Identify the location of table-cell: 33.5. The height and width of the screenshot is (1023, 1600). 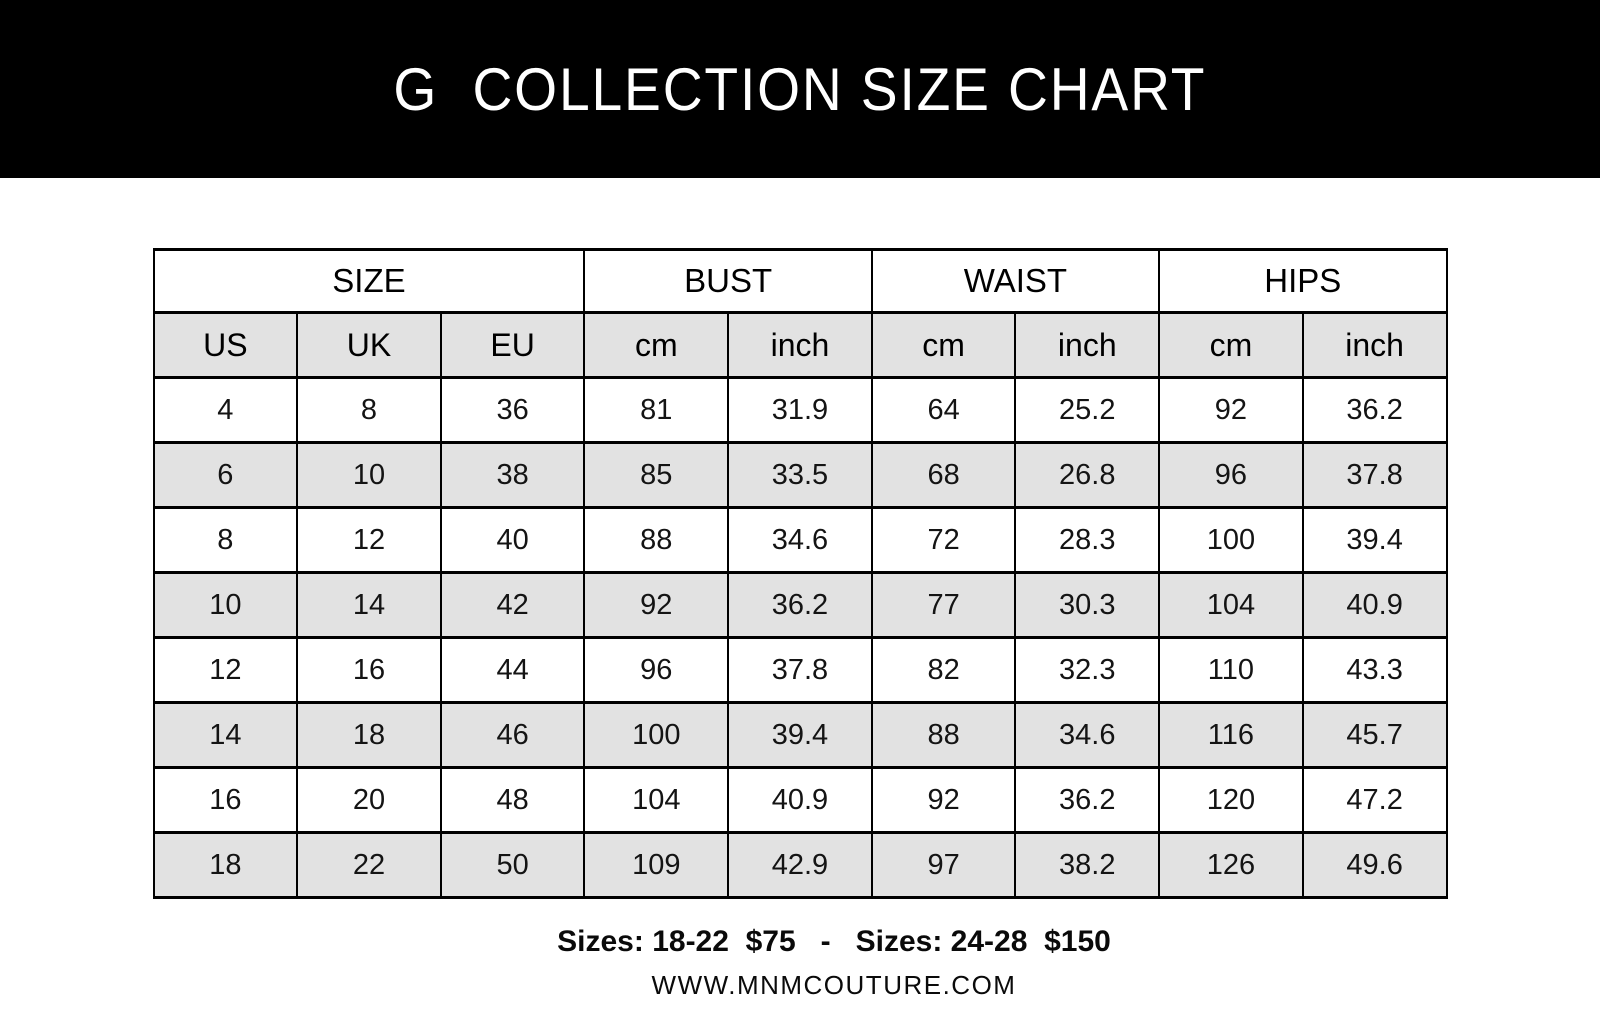
(800, 475).